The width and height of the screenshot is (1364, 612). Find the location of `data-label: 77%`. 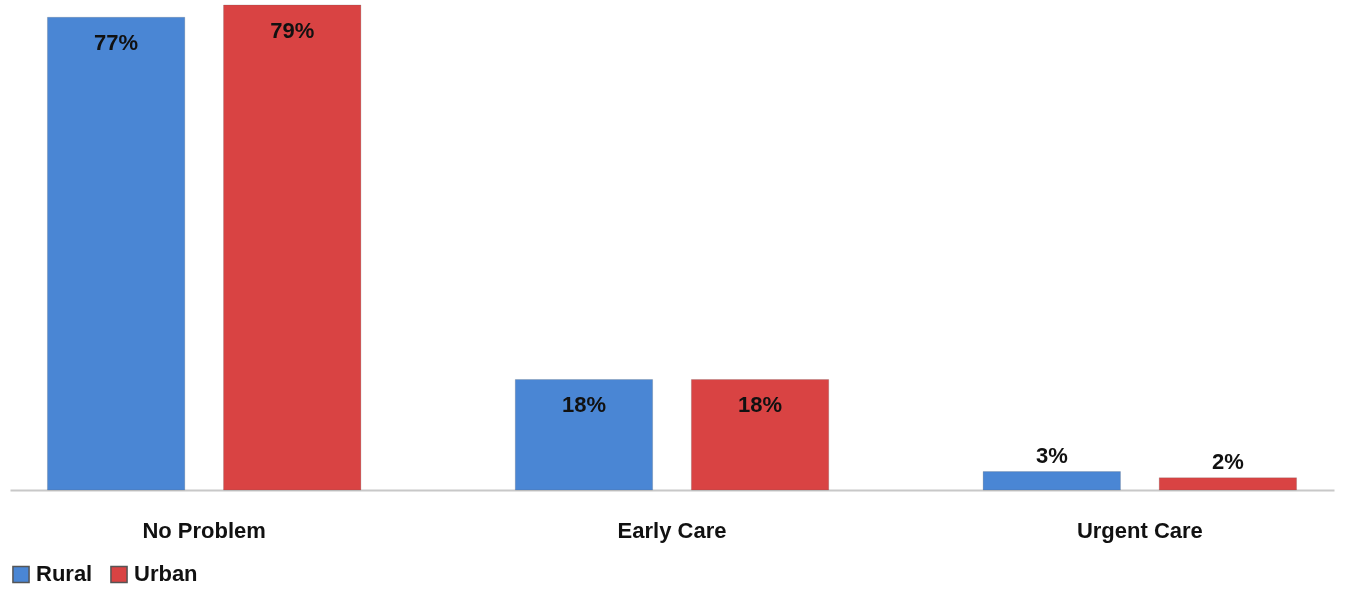

data-label: 77% is located at coordinates (116, 43).